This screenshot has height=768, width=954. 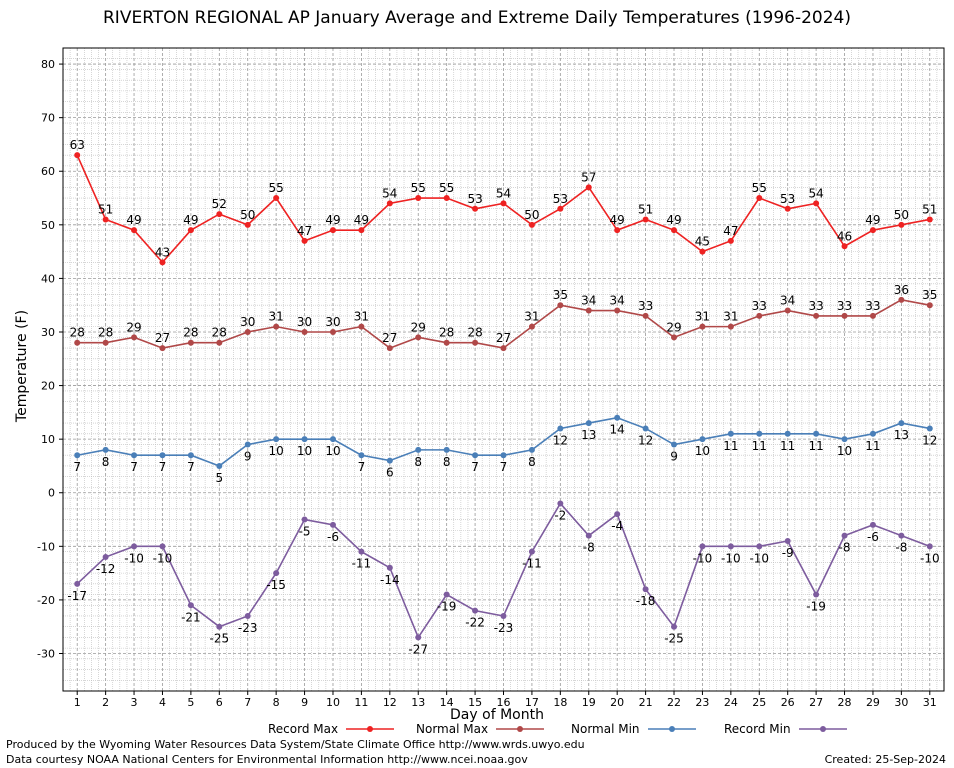 I want to click on x-tick-label: 21, so click(x=646, y=702).